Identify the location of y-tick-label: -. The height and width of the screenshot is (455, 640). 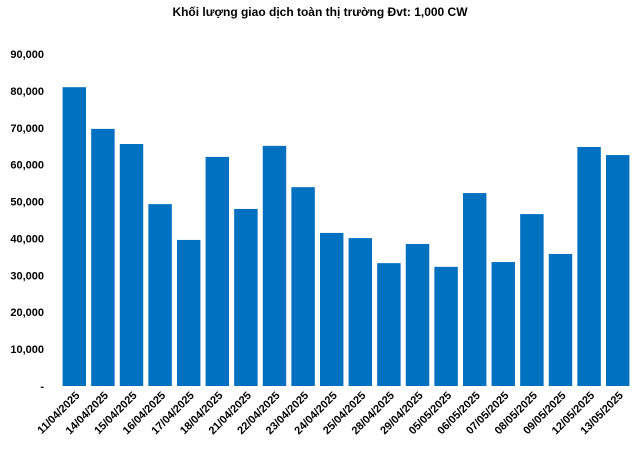
(42, 387).